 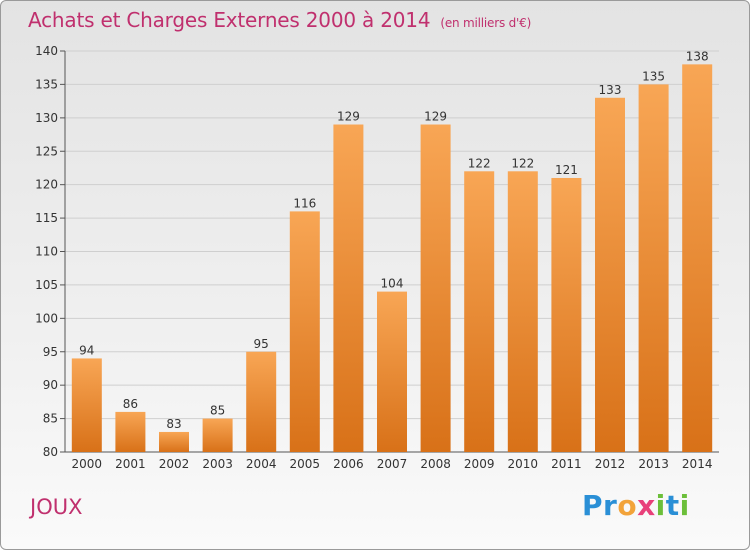 I want to click on bar-value-label: 104, so click(x=392, y=284).